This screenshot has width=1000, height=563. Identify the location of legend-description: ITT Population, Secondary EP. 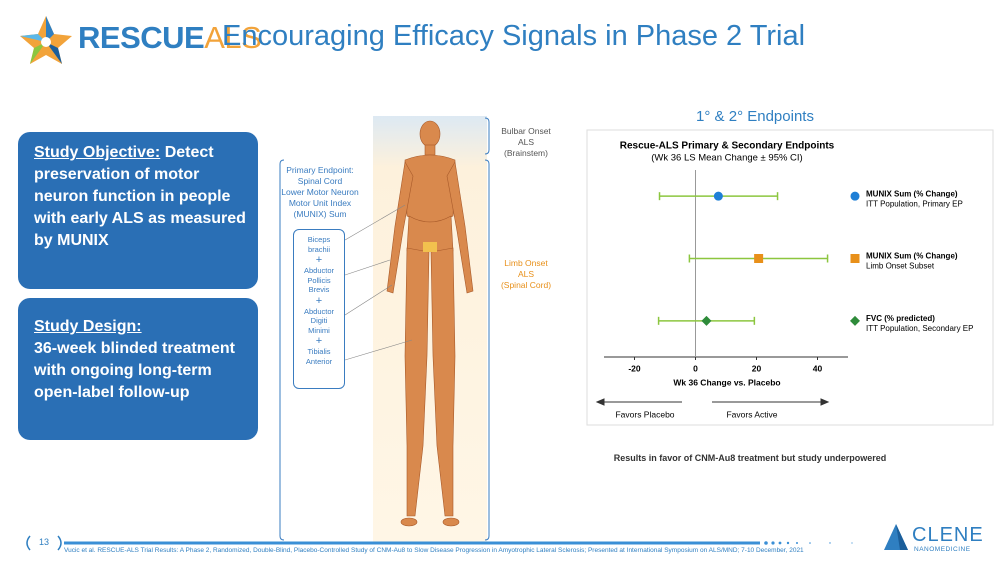
(919, 328).